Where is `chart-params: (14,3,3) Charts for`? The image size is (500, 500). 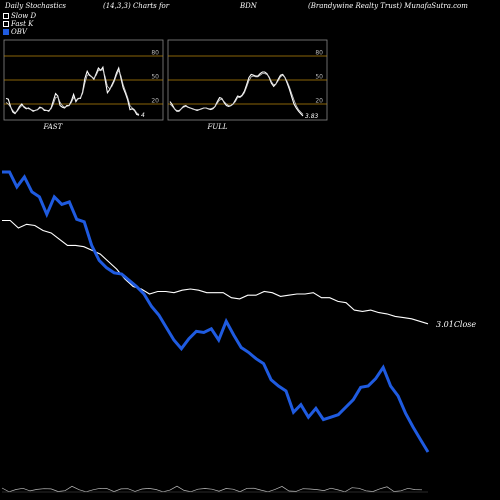
chart-params: (14,3,3) Charts for is located at coordinates (136, 6).